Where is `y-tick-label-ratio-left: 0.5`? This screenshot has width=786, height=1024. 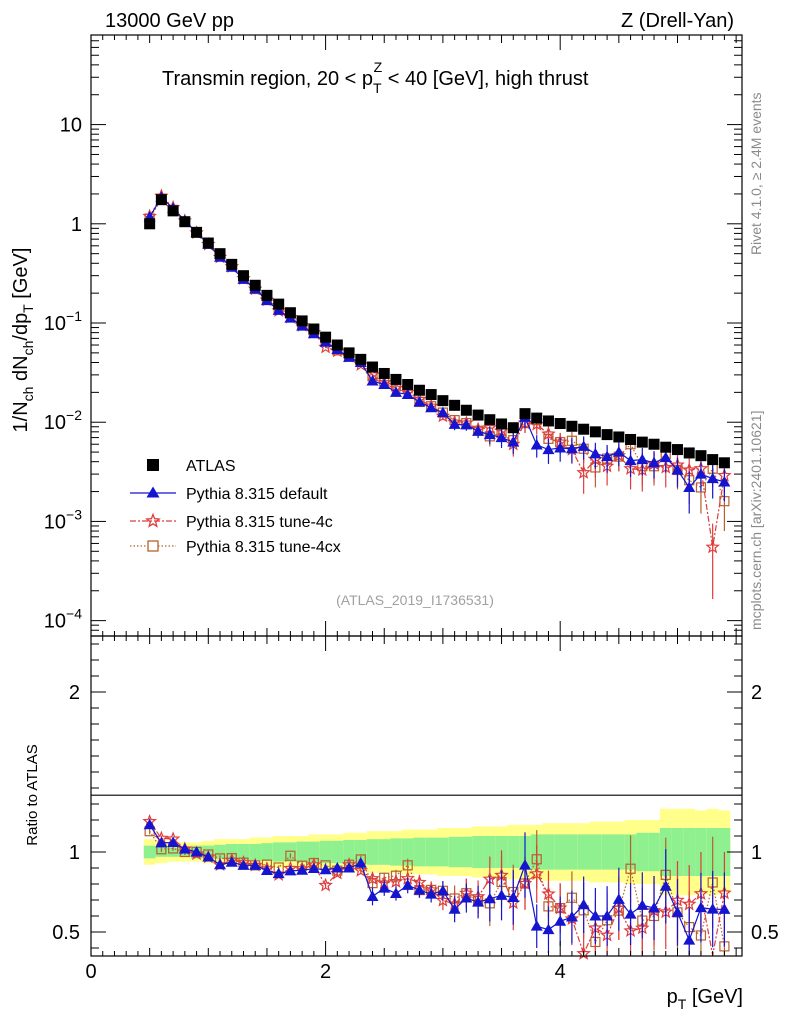 y-tick-label-ratio-left: 0.5 is located at coordinates (66, 933).